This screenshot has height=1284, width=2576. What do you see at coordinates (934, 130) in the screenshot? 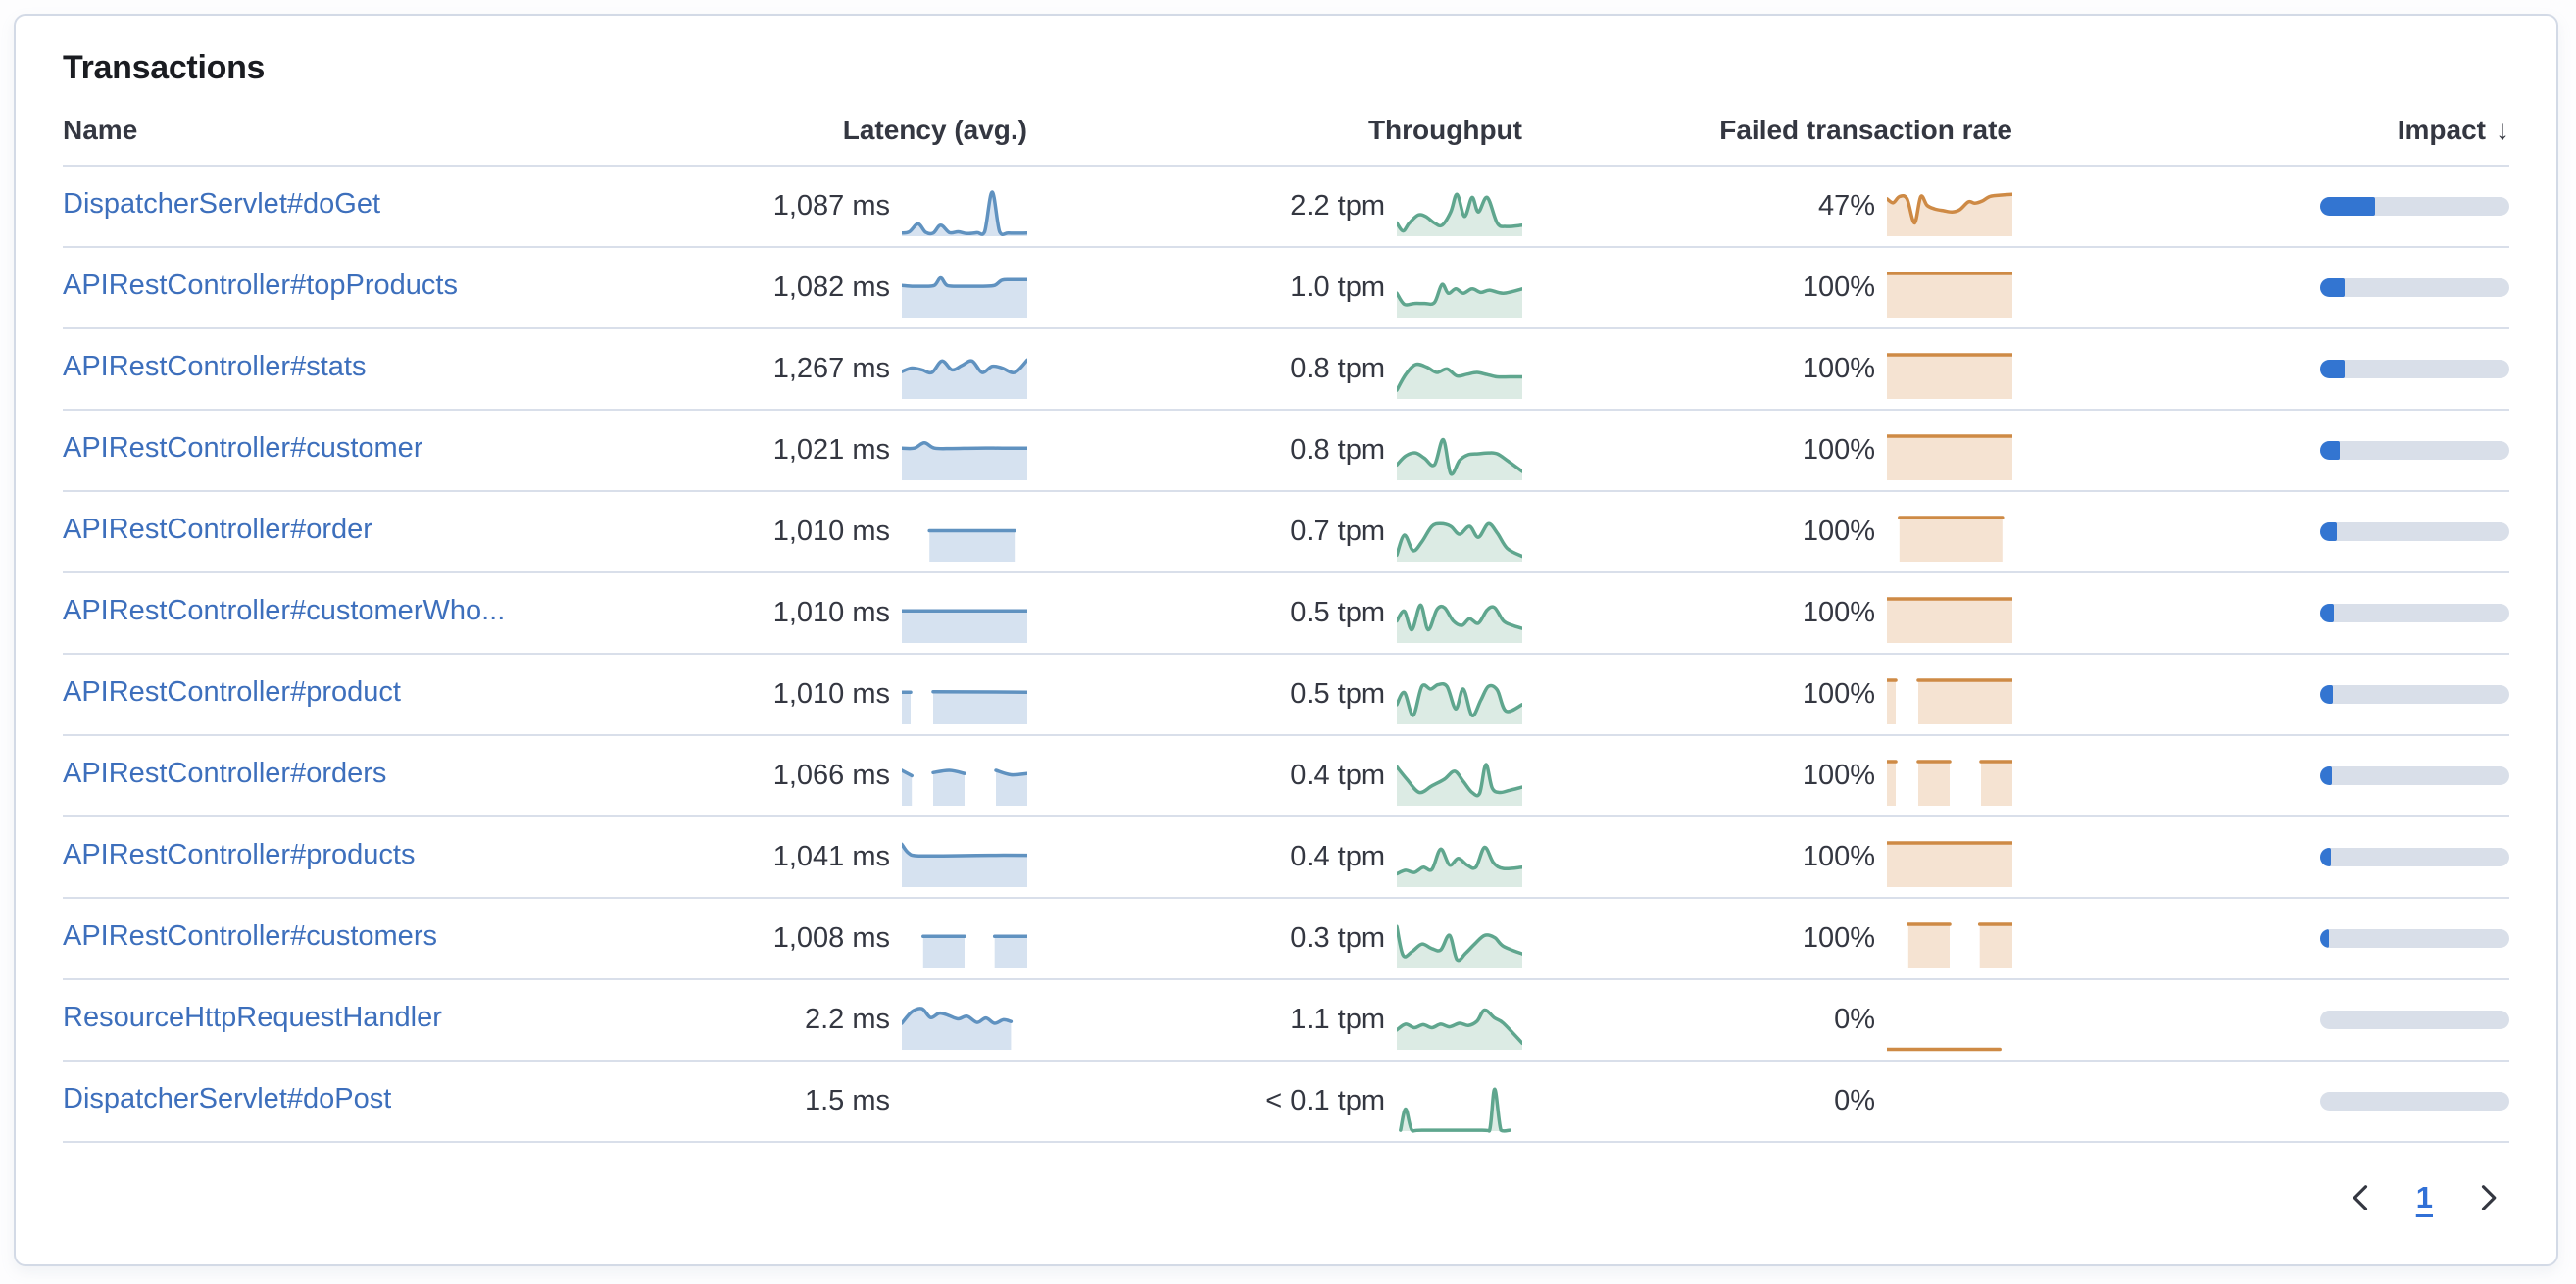
I see `column-header-latency: Latency (avg.)` at bounding box center [934, 130].